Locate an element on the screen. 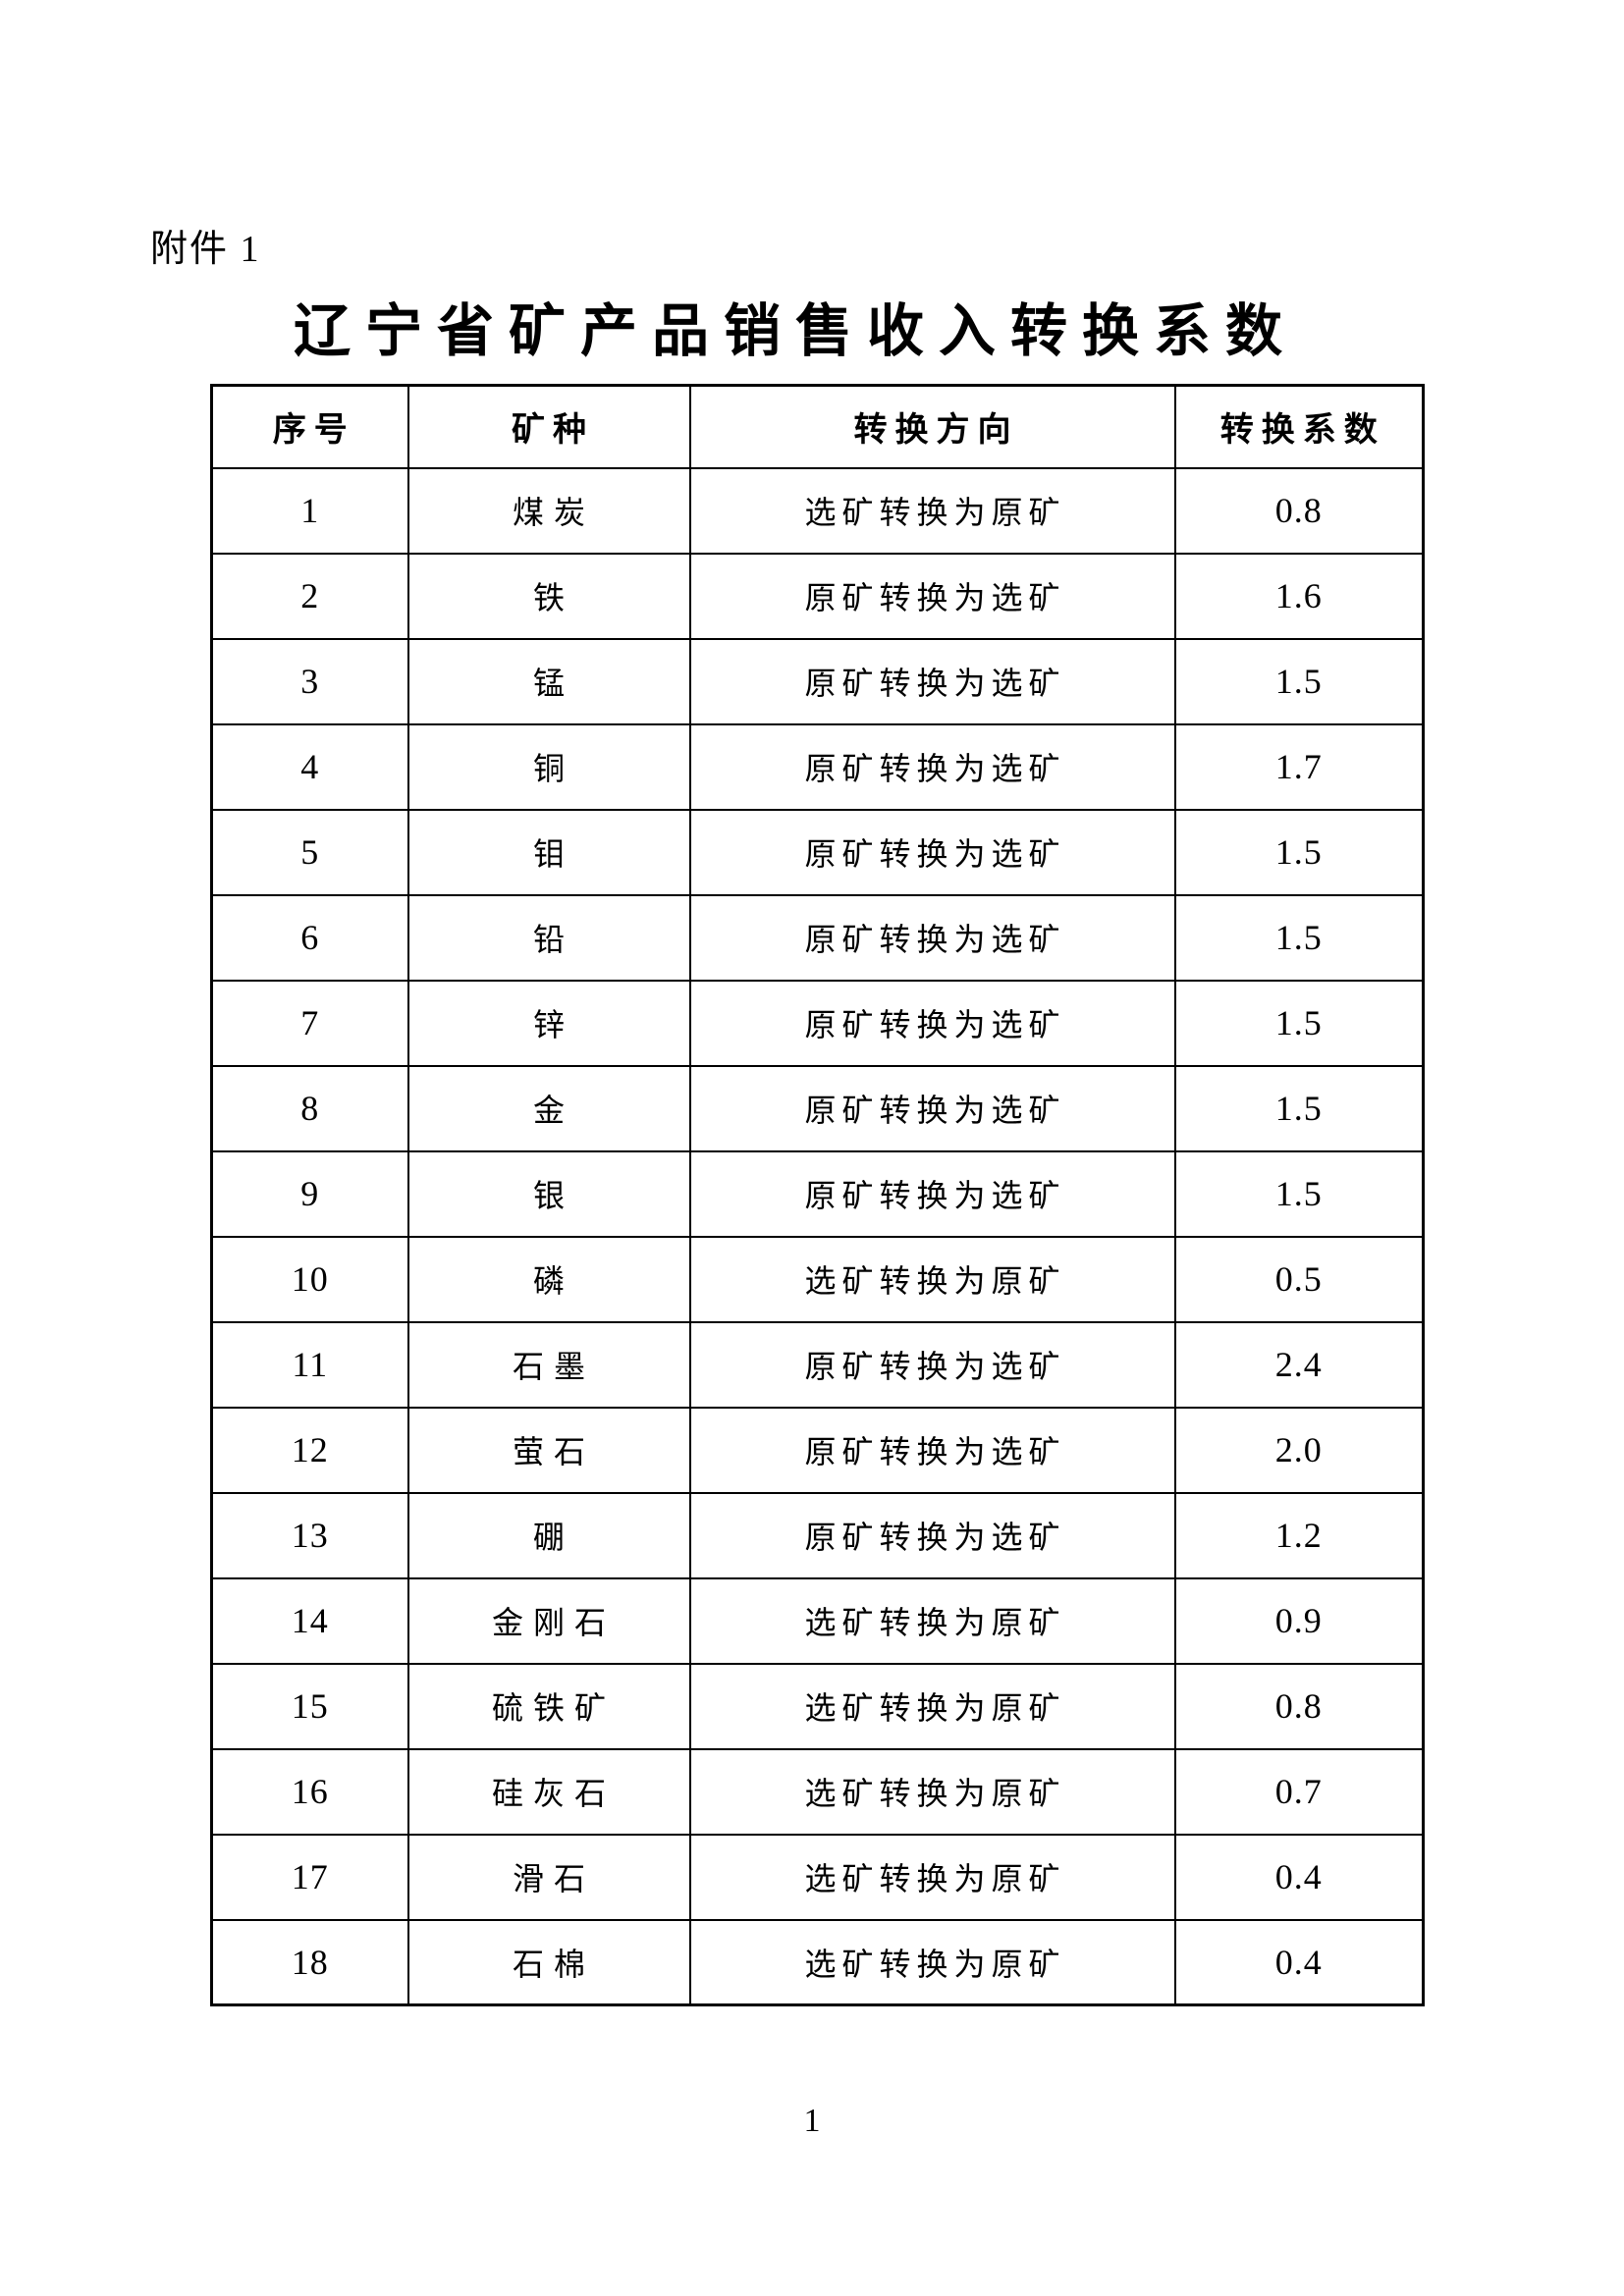 The height and width of the screenshot is (2296, 1624). row-mineral: 钼 is located at coordinates (548, 852).